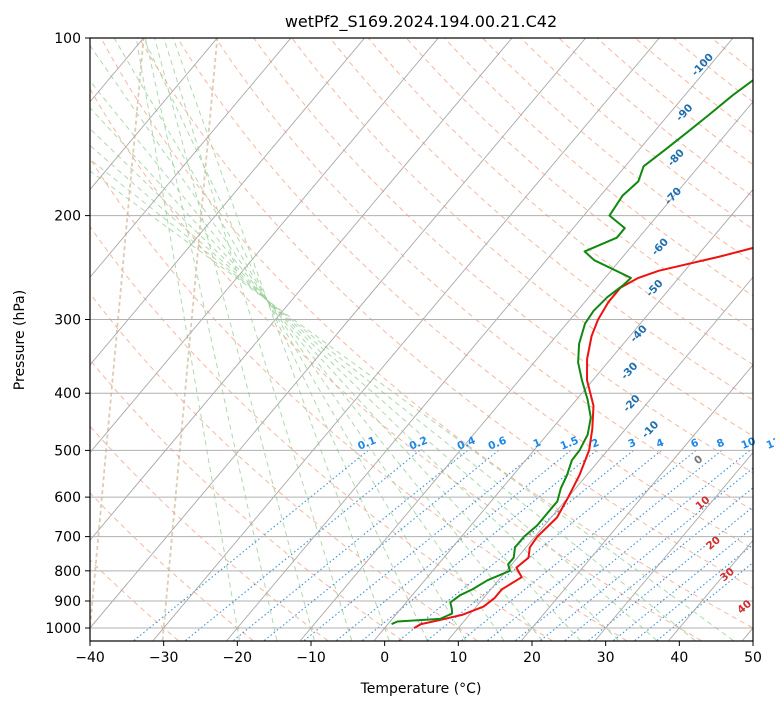  What do you see at coordinates (679, 658) in the screenshot?
I see `x-tick-label: 40` at bounding box center [679, 658].